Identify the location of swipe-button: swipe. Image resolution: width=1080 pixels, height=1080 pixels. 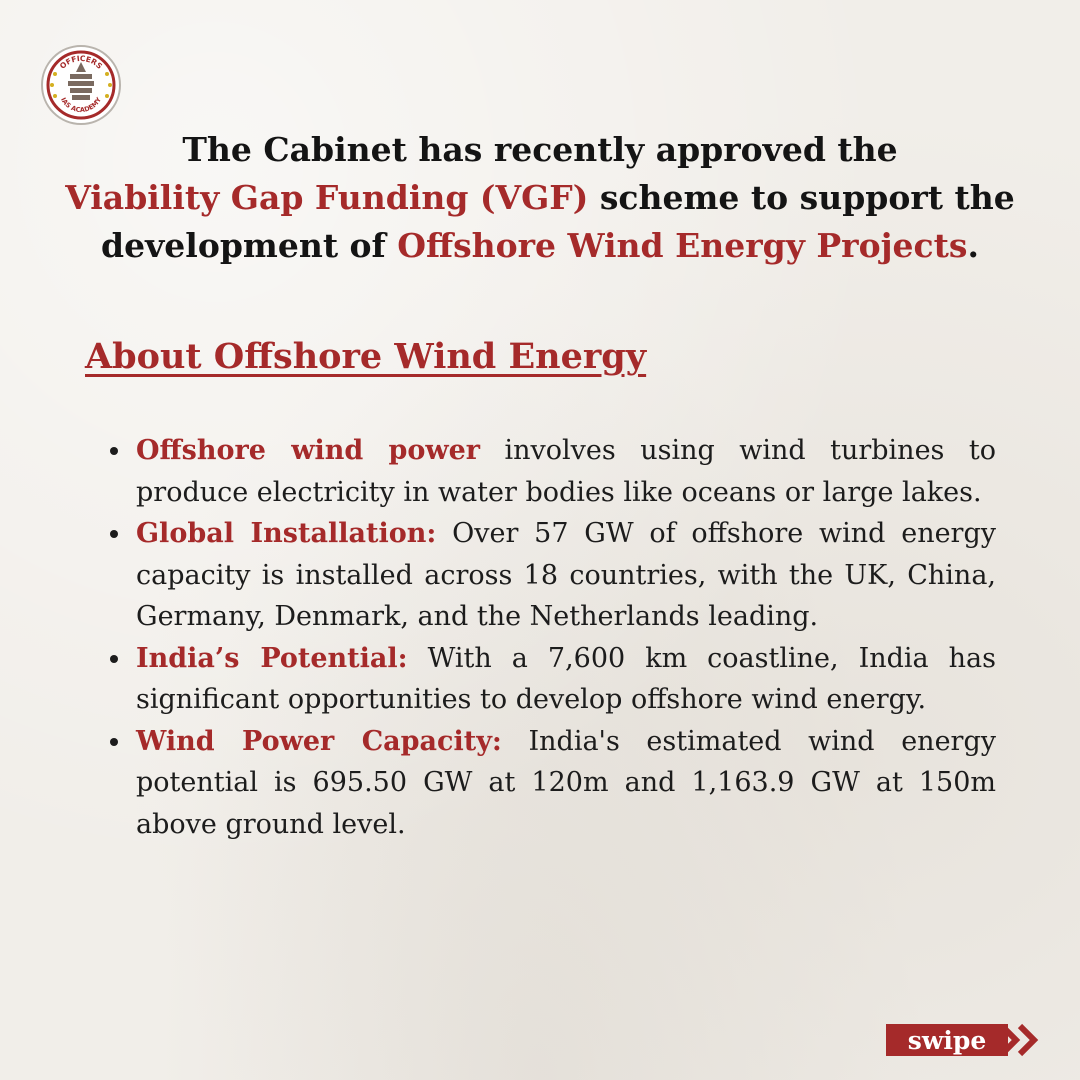
(968, 1040).